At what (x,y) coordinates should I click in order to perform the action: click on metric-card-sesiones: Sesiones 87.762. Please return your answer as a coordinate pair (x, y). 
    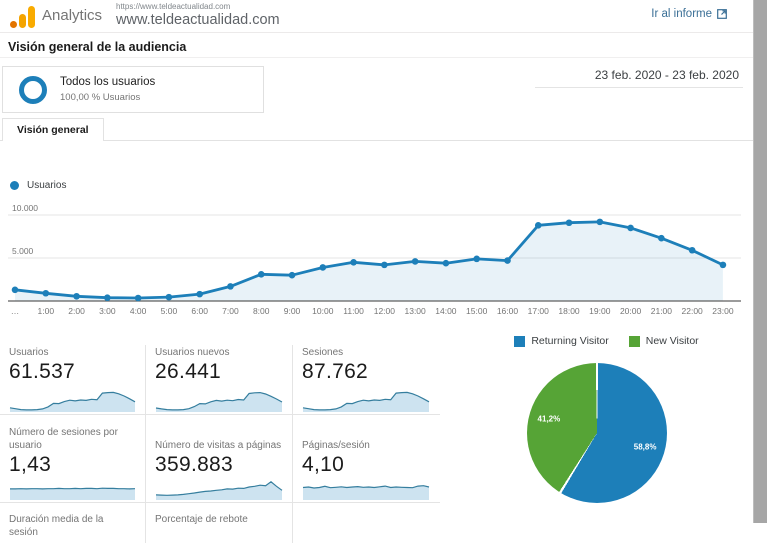
    Looking at the image, I should click on (366, 380).